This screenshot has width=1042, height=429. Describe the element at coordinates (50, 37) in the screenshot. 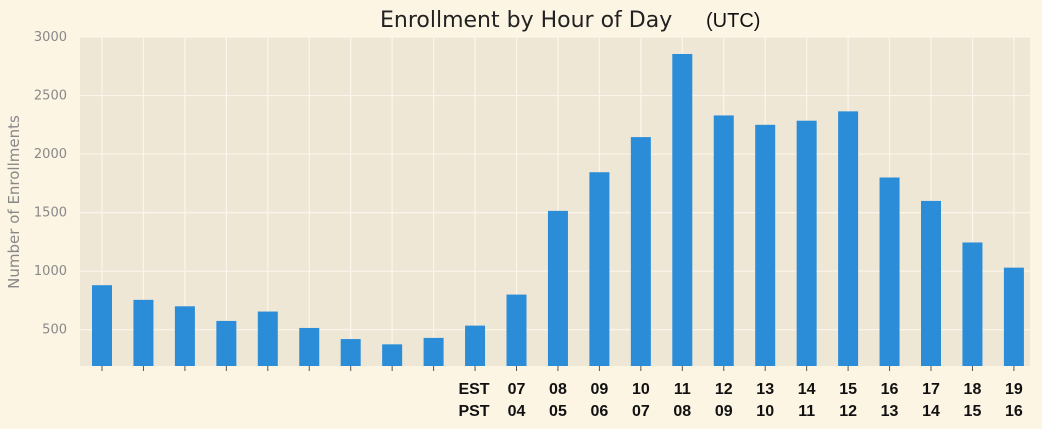

I see `y-tick-label: 3000` at that location.